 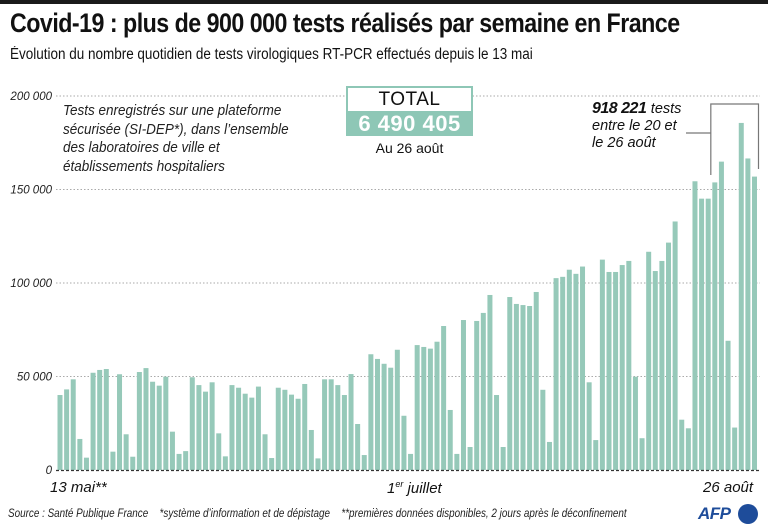 I want to click on top-rule, so click(x=384, y=2).